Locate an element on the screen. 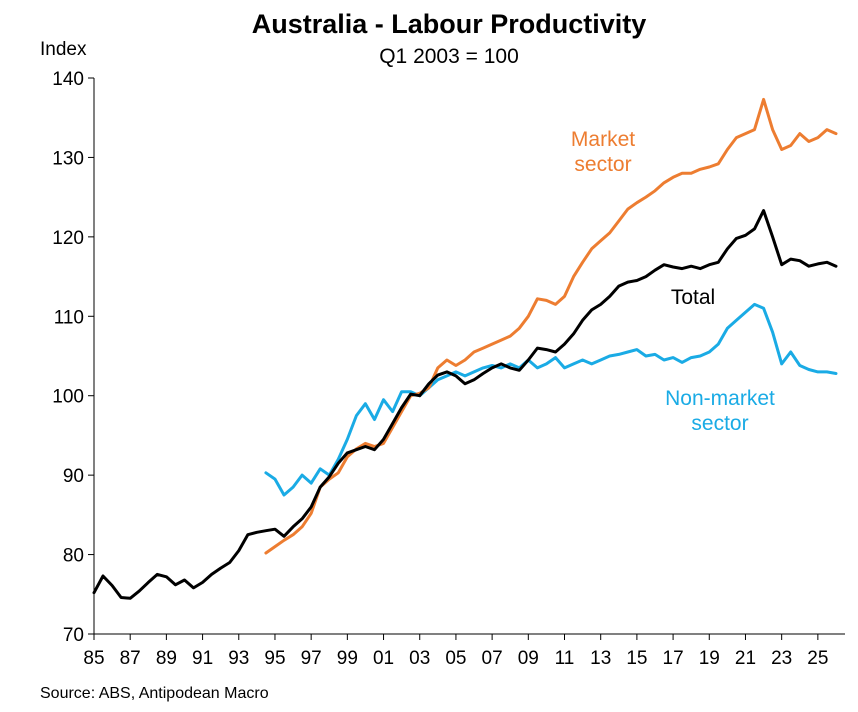  total-label: Total is located at coordinates (693, 297).